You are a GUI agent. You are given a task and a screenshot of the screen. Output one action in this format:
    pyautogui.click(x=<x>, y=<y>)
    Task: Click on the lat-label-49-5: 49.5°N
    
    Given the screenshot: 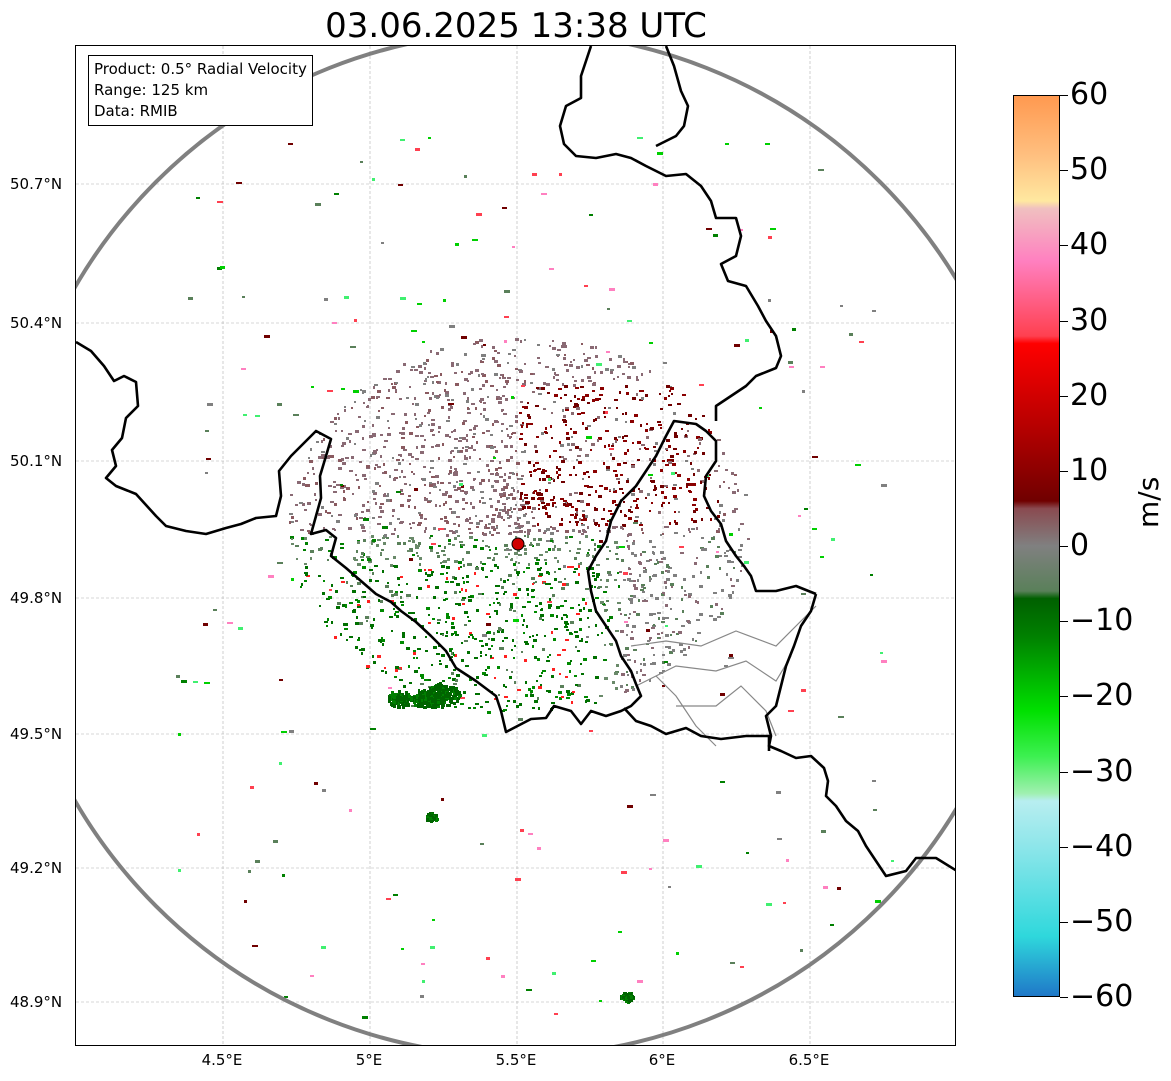 What is the action you would take?
    pyautogui.click(x=36, y=734)
    